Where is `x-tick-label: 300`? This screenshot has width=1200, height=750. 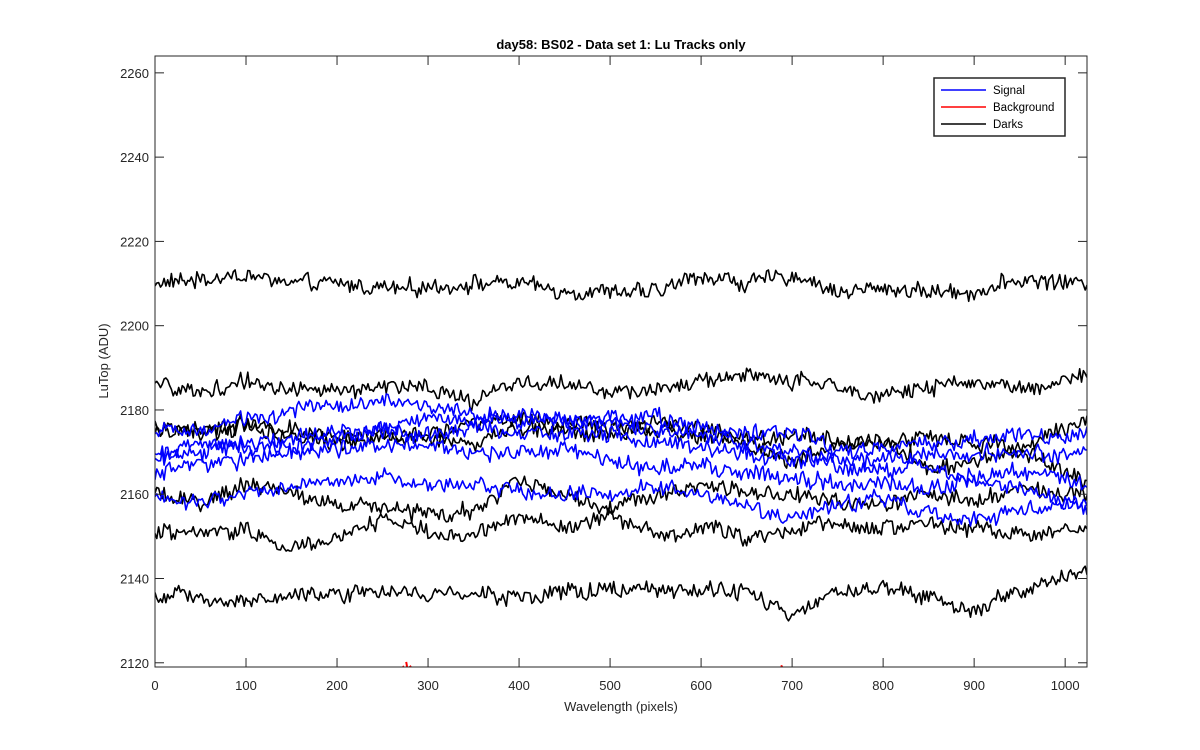
x-tick-label: 300 is located at coordinates (428, 685).